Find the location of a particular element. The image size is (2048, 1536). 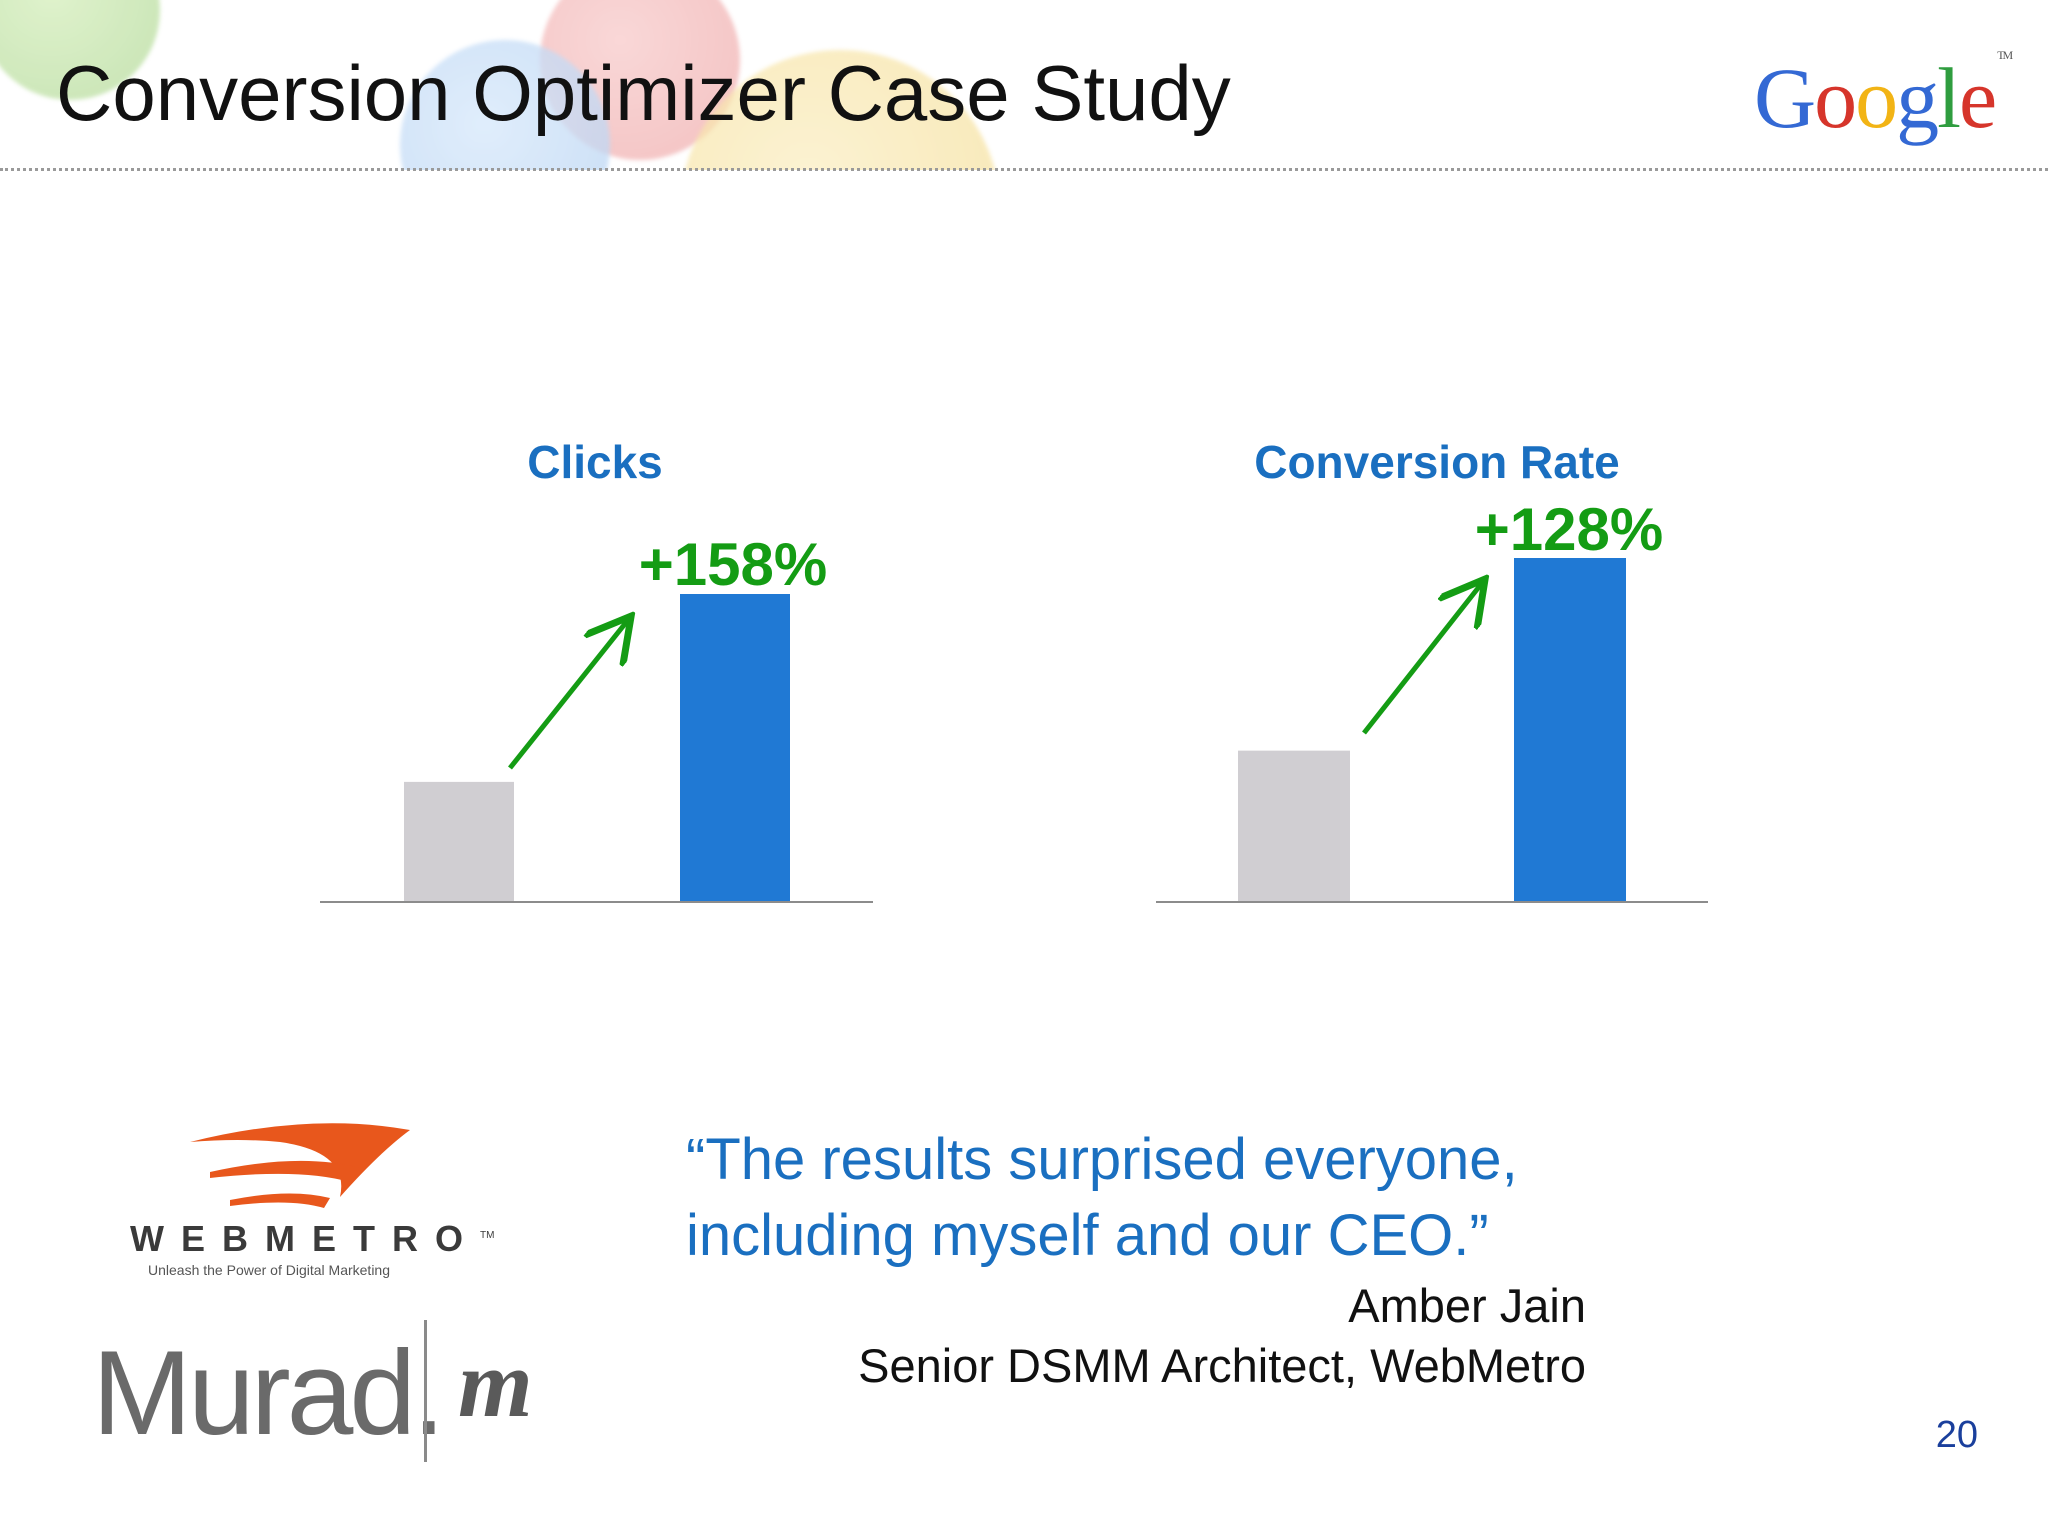

slide-title: Conversion Optimizer Case Study is located at coordinates (643, 93).